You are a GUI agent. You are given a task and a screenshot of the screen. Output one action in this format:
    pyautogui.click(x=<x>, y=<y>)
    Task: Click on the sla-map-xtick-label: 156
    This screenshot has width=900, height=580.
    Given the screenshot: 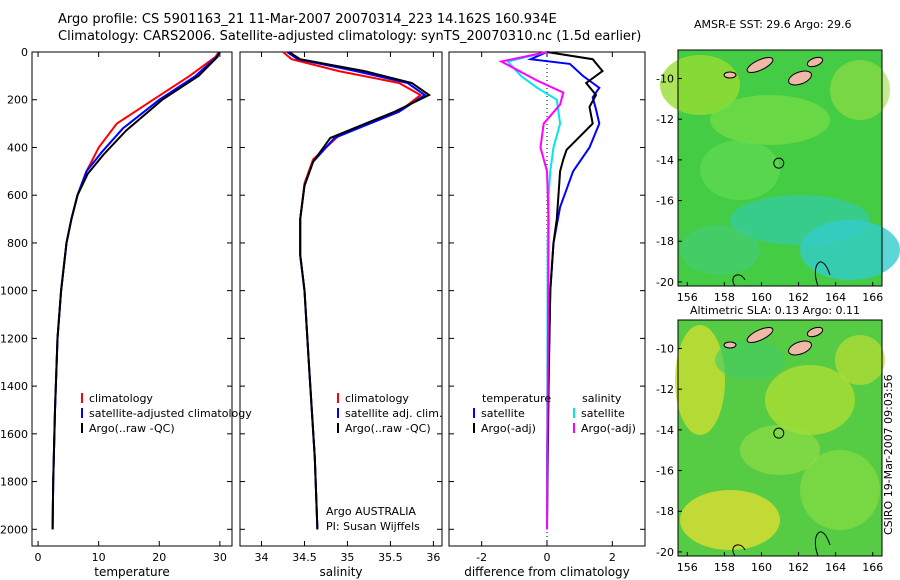 What is the action you would take?
    pyautogui.click(x=687, y=567)
    